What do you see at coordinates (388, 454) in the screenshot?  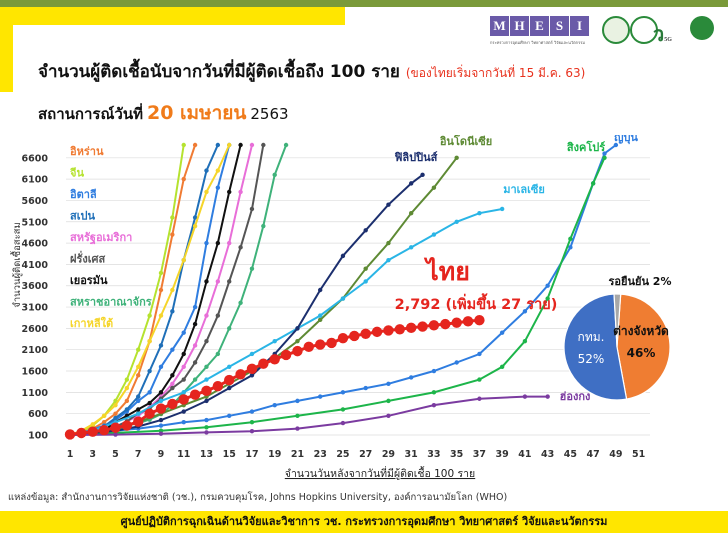 I see `x-tick-label: 29` at bounding box center [388, 454].